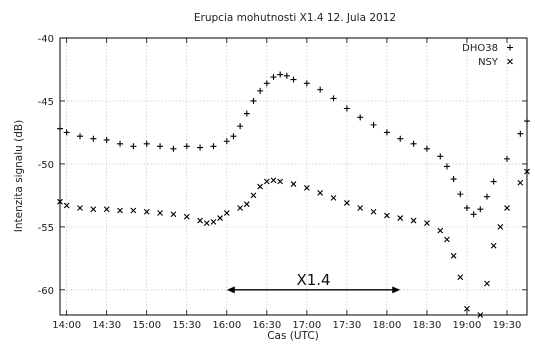  I want to click on x-tick-label: 16:00, so click(226, 325).